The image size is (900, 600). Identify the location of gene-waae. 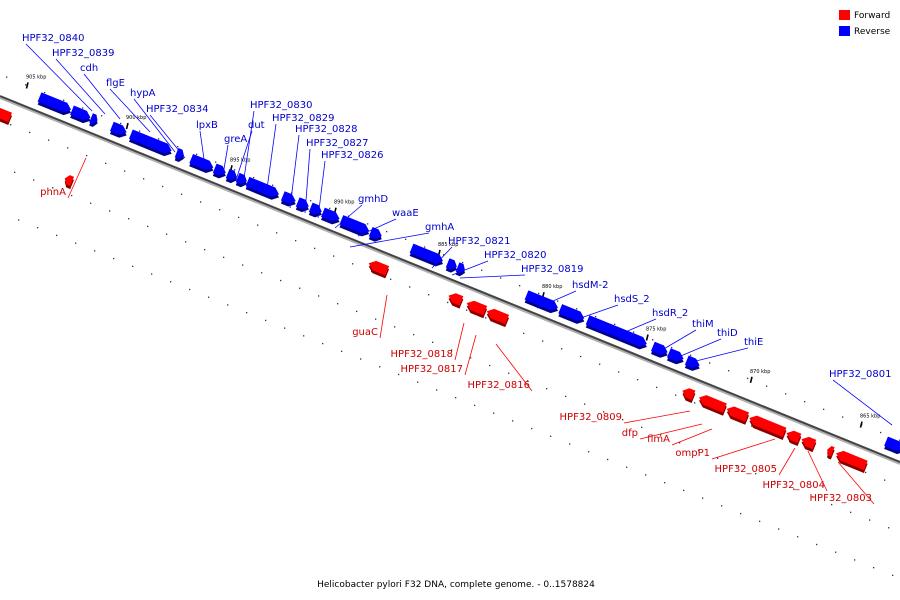
(354, 224).